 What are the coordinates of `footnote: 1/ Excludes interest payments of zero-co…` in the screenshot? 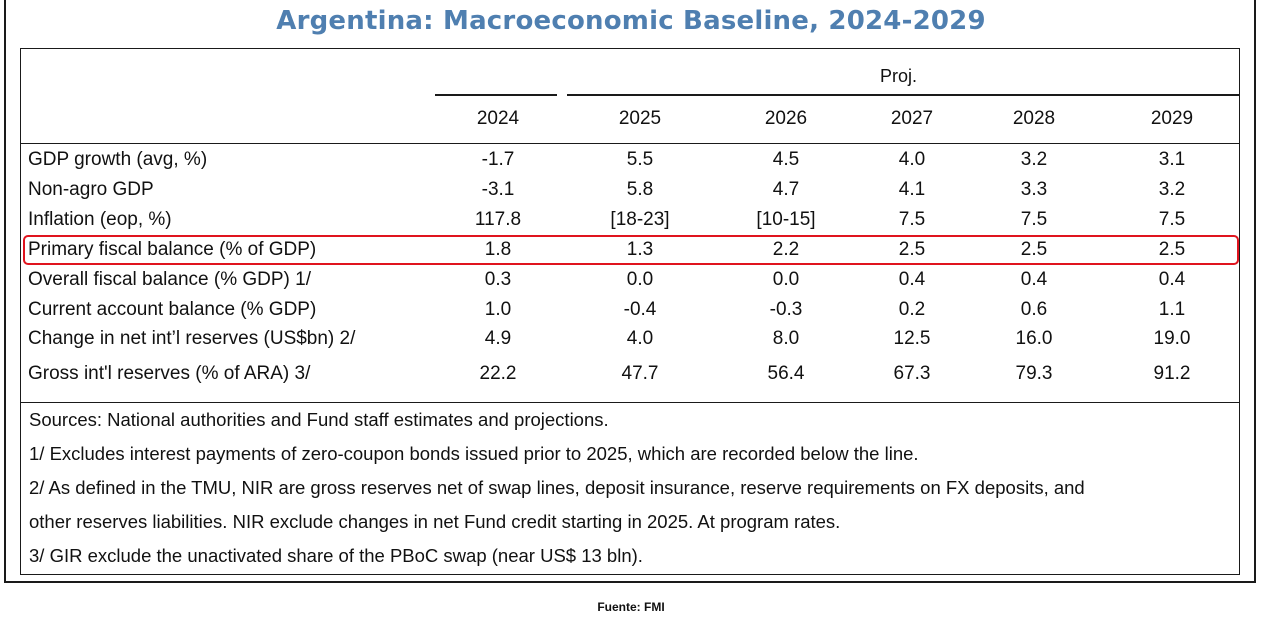 It's located at (474, 453).